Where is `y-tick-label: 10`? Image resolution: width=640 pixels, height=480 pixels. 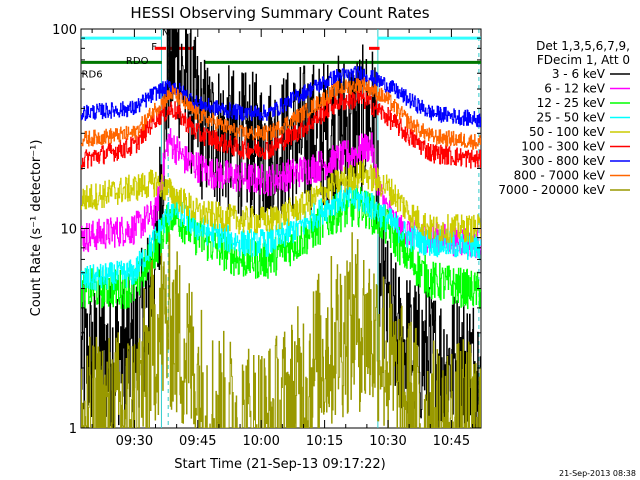
y-tick-label: 10 is located at coordinates (68, 230).